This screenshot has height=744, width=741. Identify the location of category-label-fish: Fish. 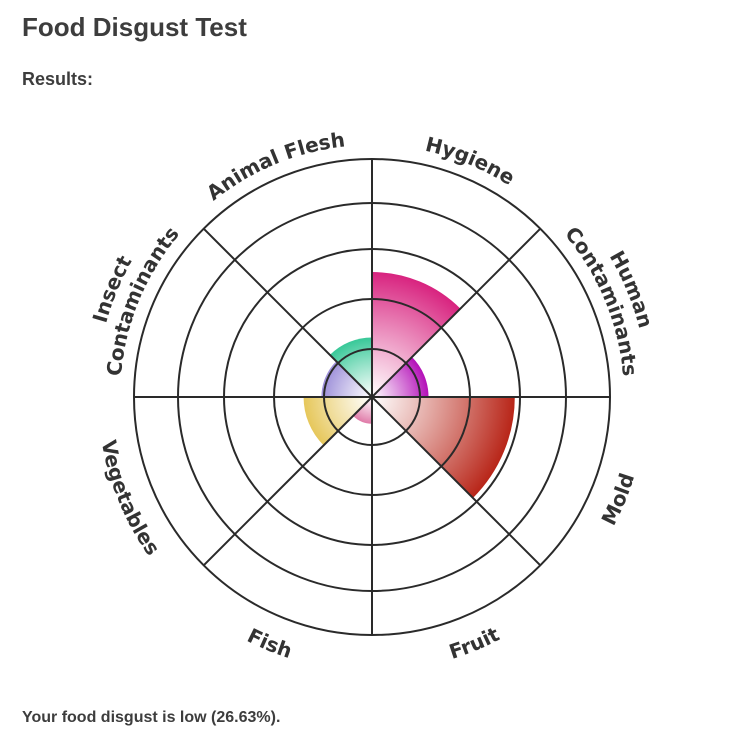
(270, 643).